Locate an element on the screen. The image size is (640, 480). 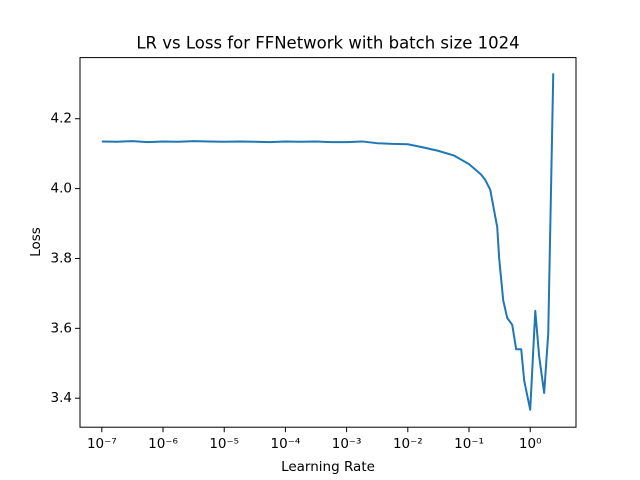
y-tick-label: 3.4 is located at coordinates (61, 398).